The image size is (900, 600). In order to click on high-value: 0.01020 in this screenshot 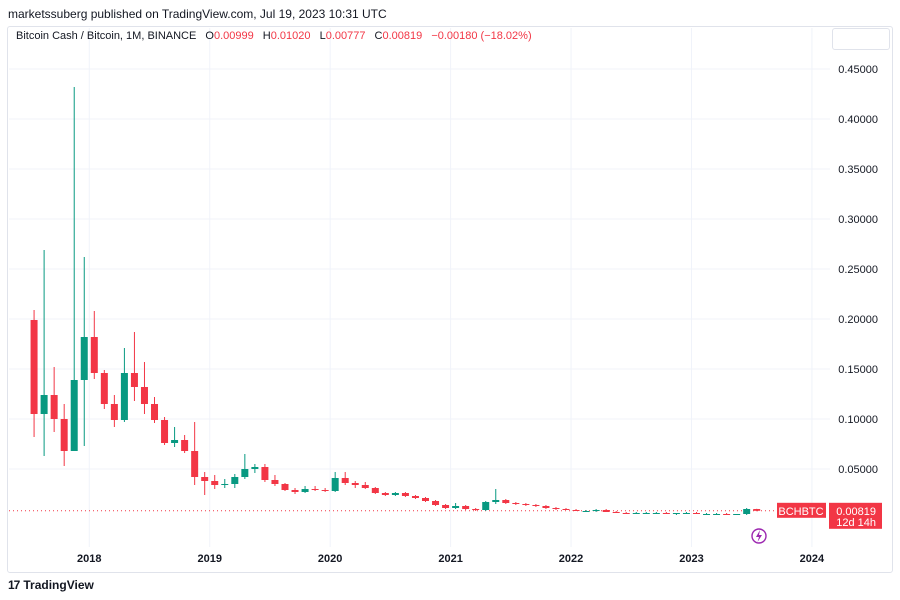, I will do `click(290, 36)`.